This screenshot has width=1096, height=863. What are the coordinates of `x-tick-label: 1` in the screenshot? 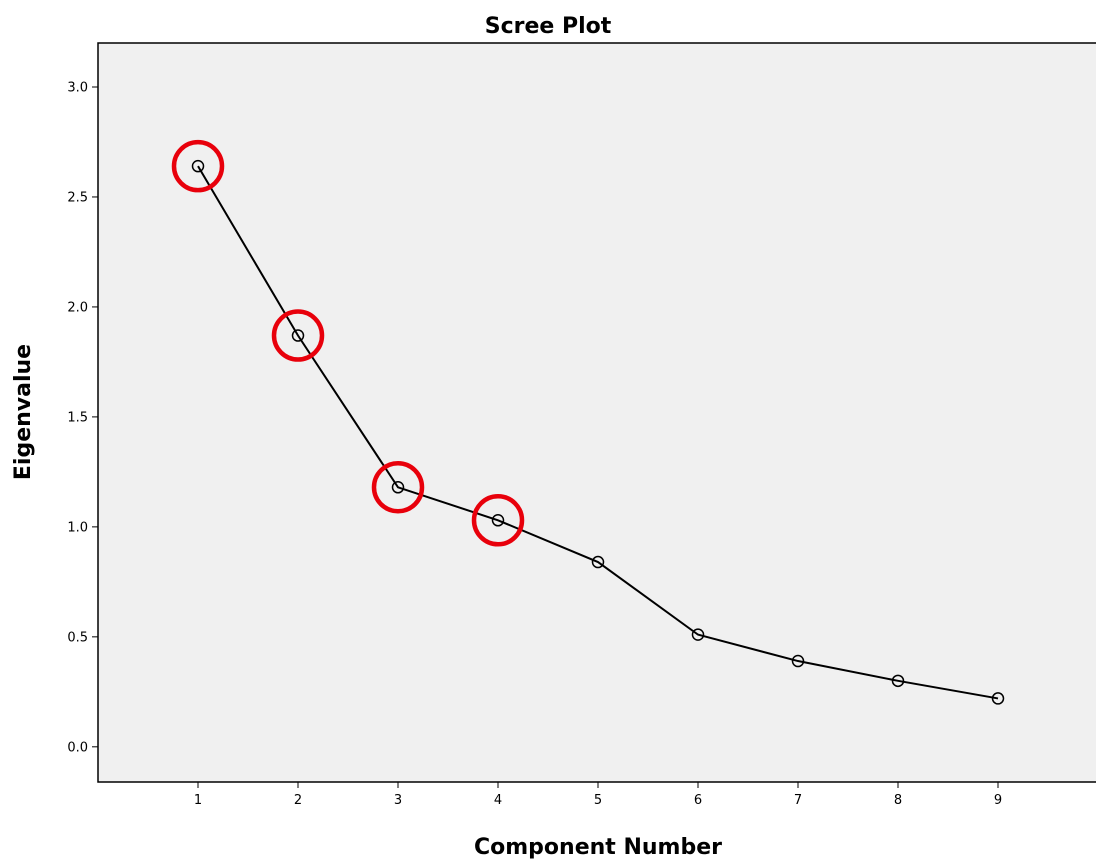 It's located at (198, 800).